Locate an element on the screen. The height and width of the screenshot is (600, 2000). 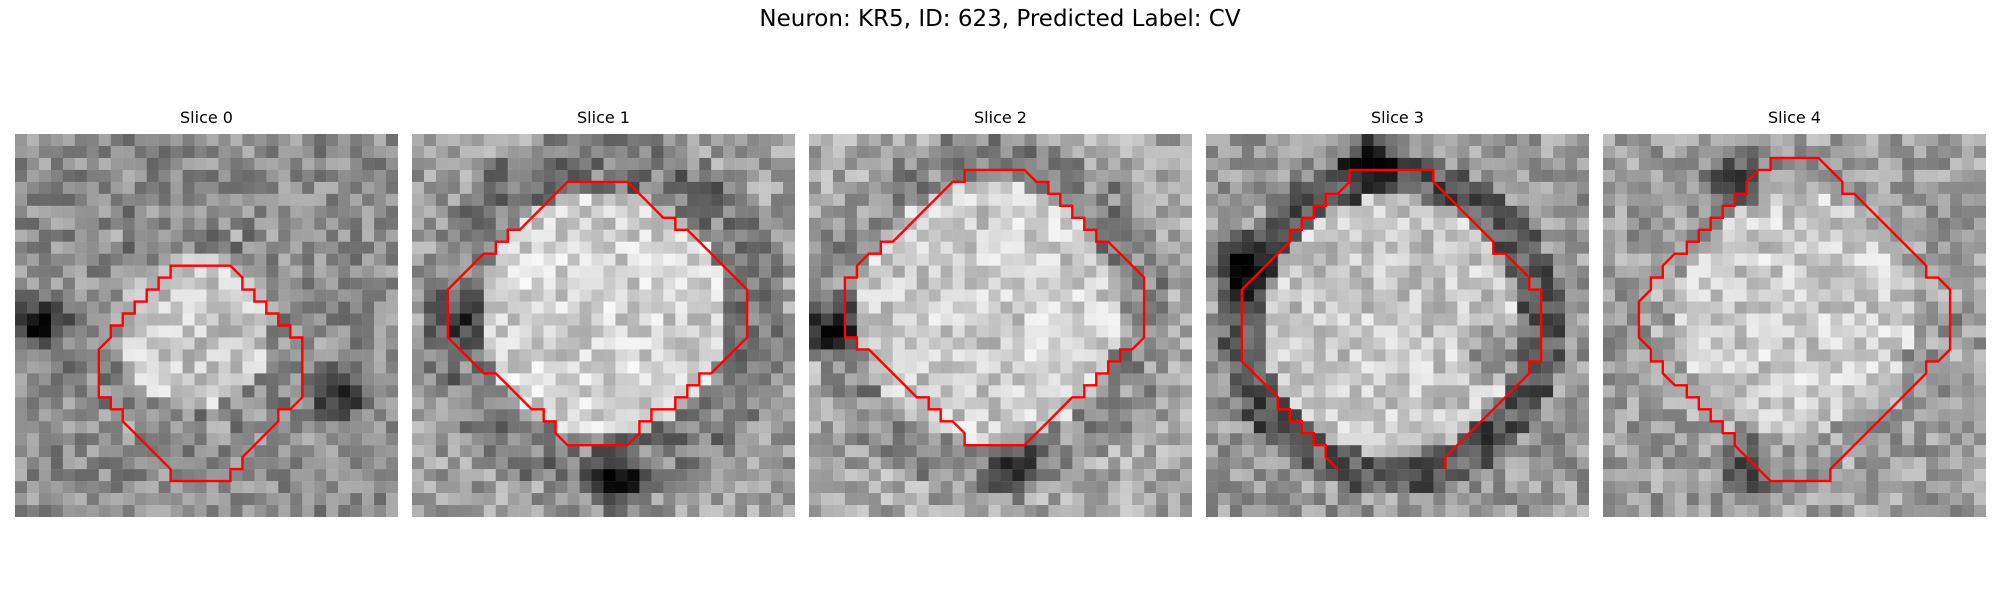
slice-title-1: Slice 1 is located at coordinates (603, 117).